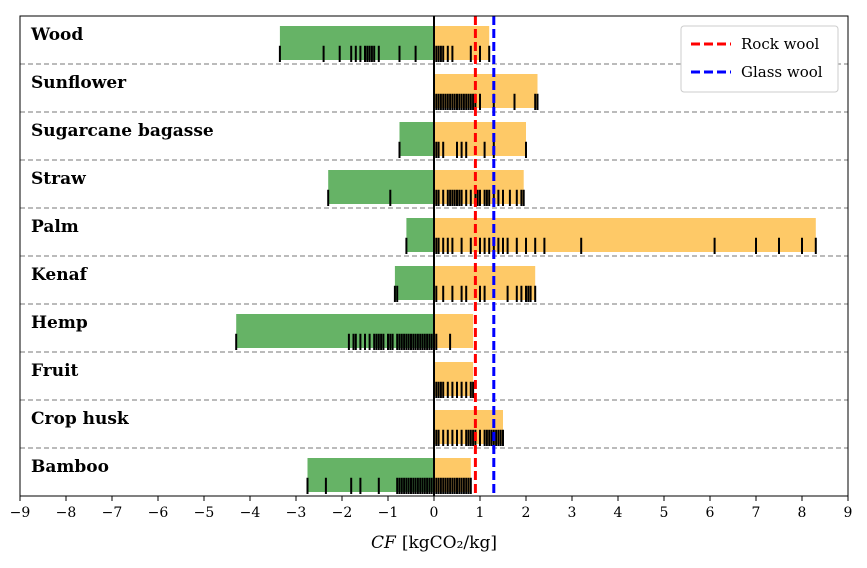 The image size is (867, 568). Describe the element at coordinates (664, 513) in the screenshot. I see `x-tick-label: 5` at that location.